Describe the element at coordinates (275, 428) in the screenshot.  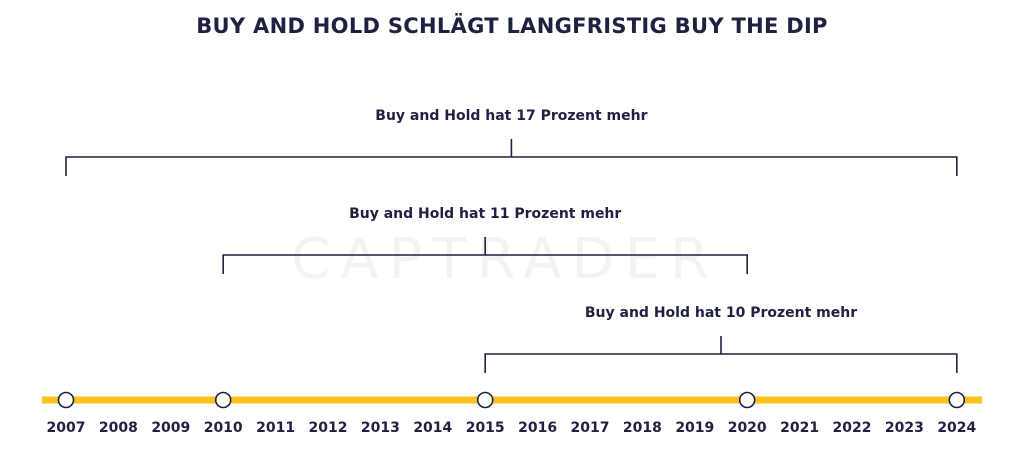
I see `year-label-2011: 2011` at that location.